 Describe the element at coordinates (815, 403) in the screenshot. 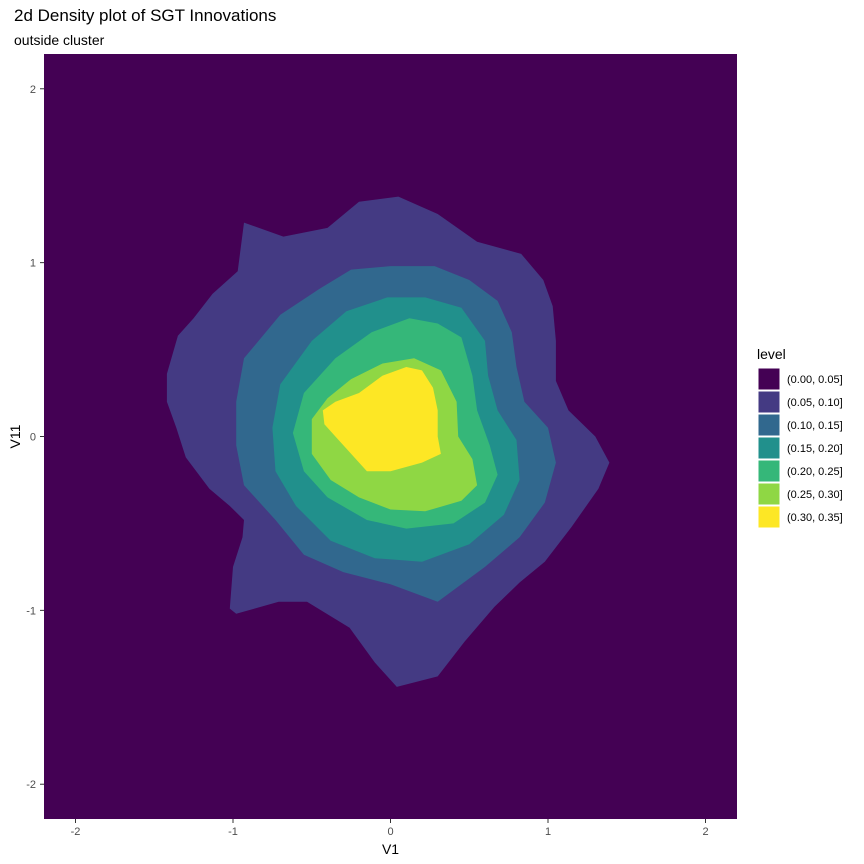

I see `legend-label: (0.05, 0.10]` at that location.